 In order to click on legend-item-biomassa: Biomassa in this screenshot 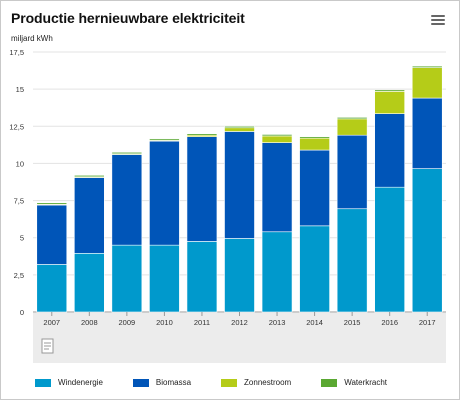, I will do `click(162, 382)`.